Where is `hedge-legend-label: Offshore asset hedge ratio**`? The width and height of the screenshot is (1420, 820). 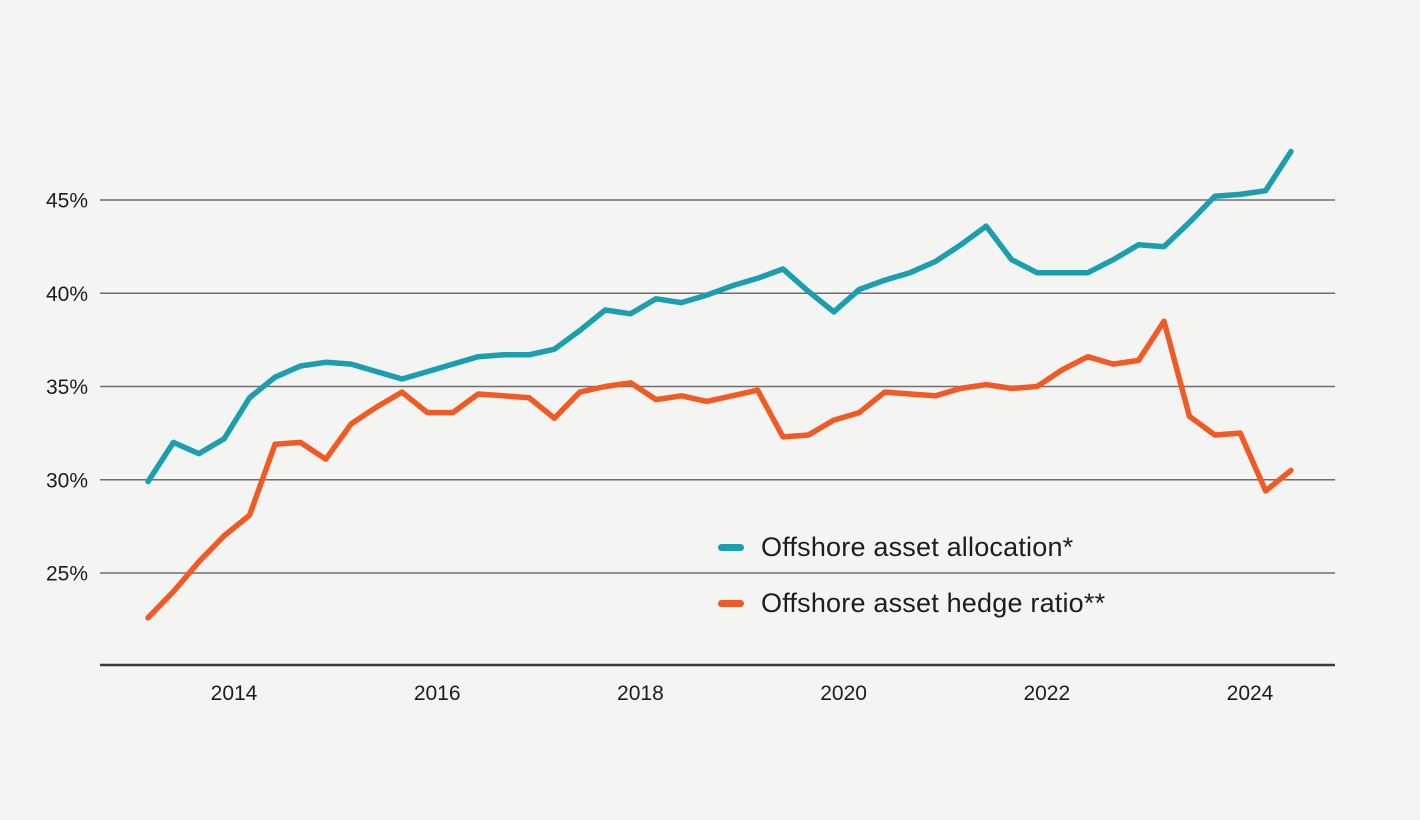 hedge-legend-label: Offshore asset hedge ratio** is located at coordinates (933, 603).